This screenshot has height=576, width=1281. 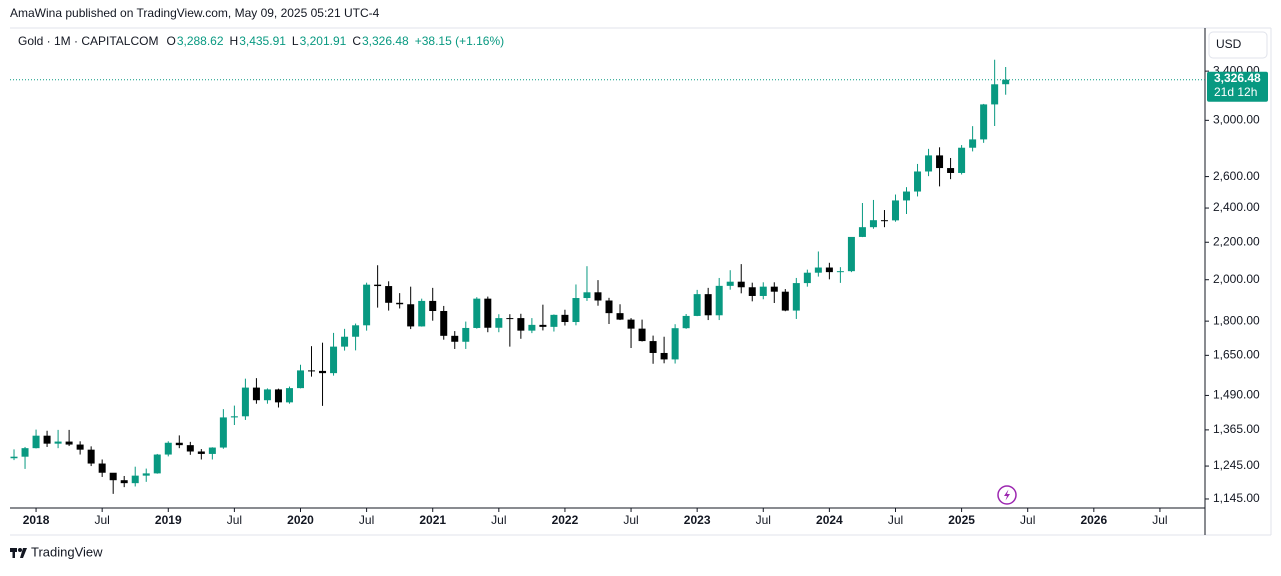 I want to click on y-tick-label: 1,490.00, so click(x=1236, y=395).